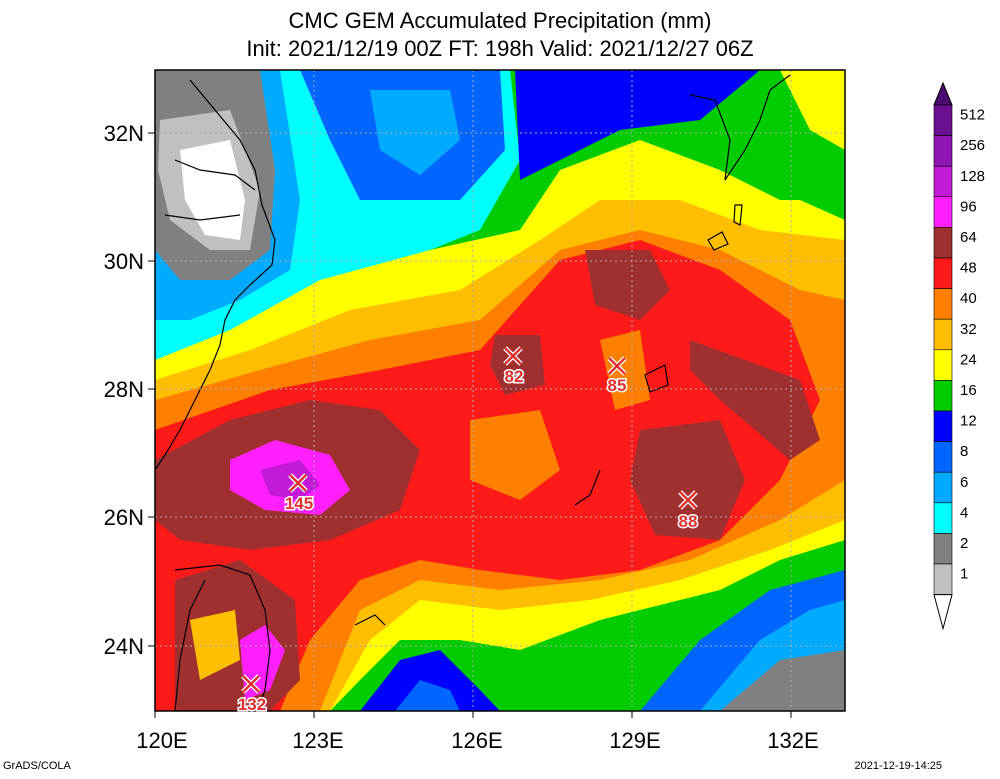  What do you see at coordinates (124, 389) in the screenshot?
I see `lat-label: 28N` at bounding box center [124, 389].